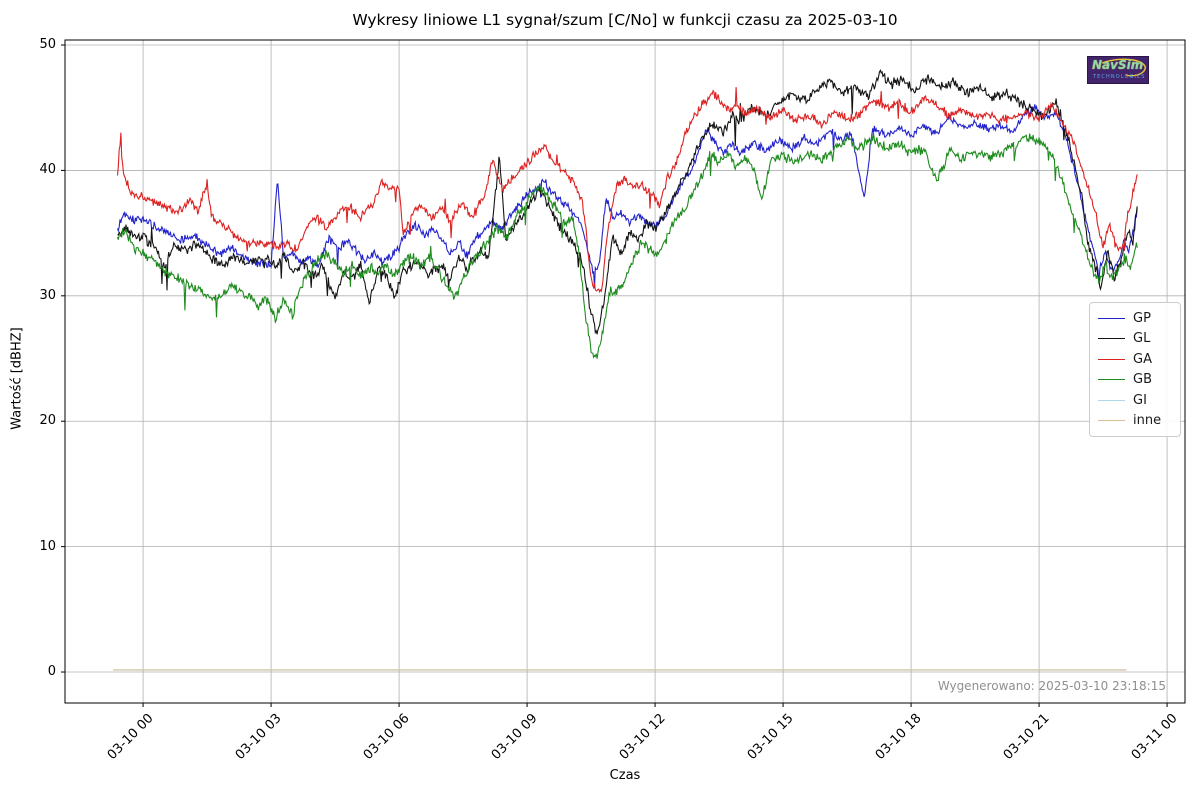 This screenshot has width=1200, height=800. What do you see at coordinates (1142, 359) in the screenshot?
I see `legend-label: GA` at bounding box center [1142, 359].